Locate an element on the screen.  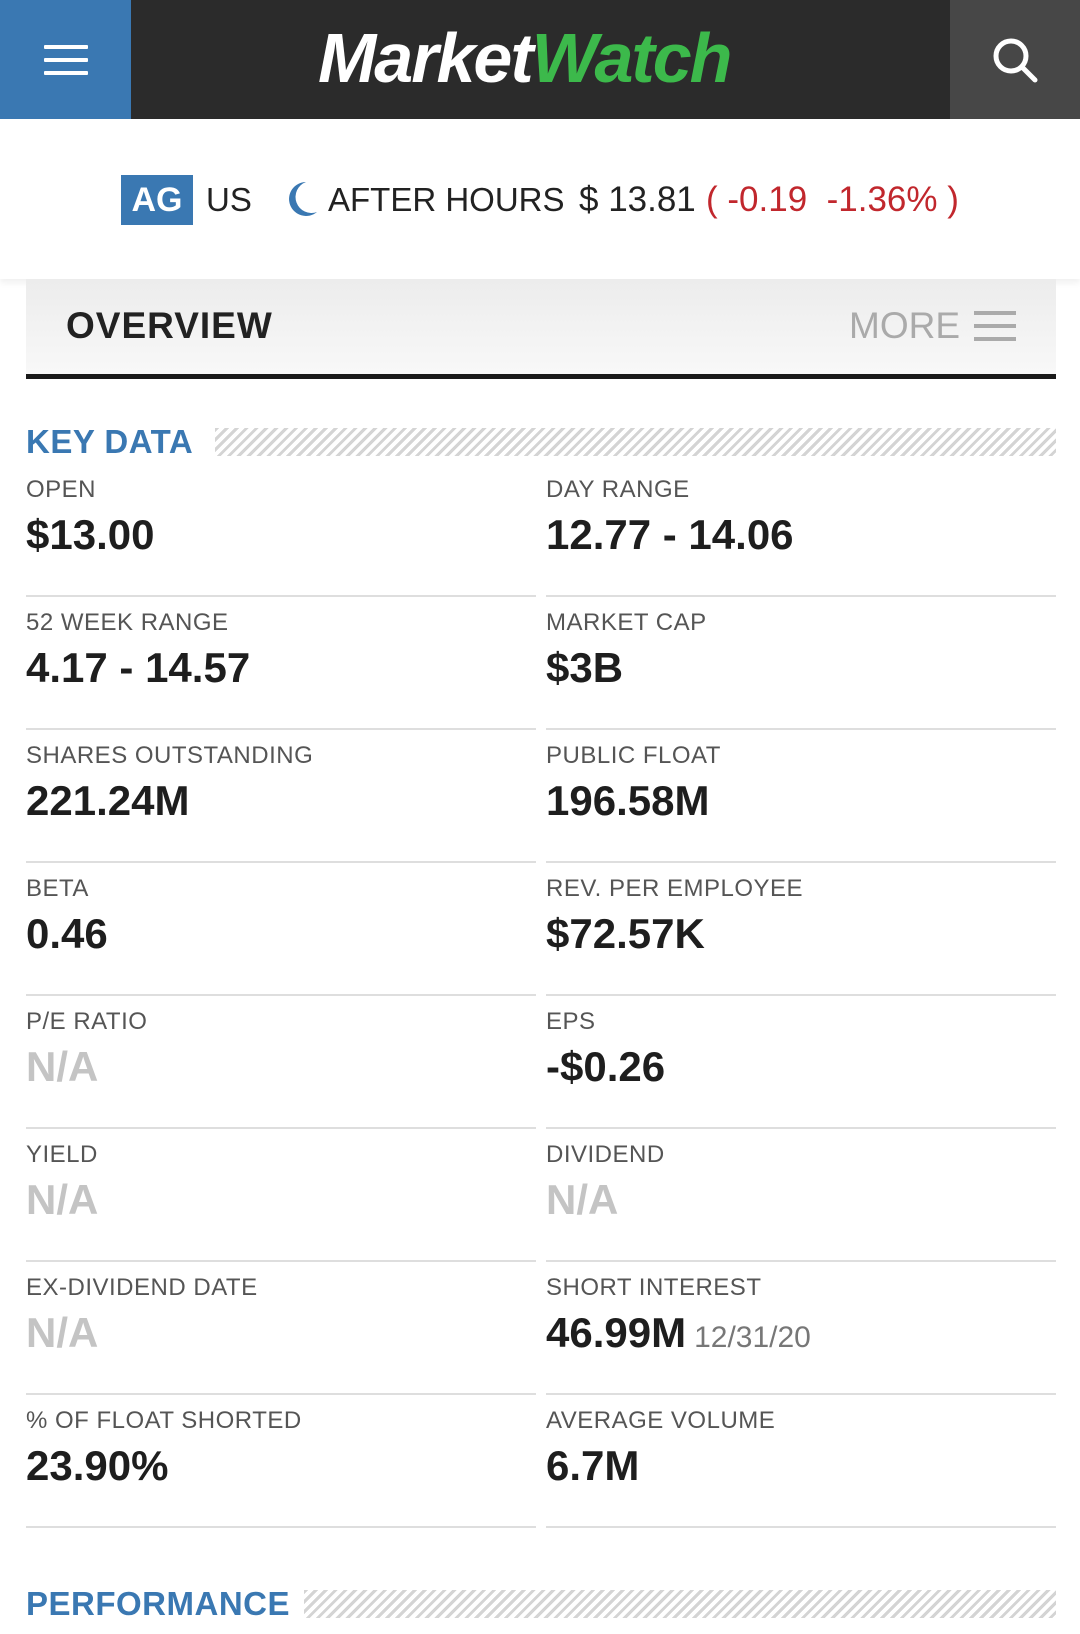
section-header-performance: PERFORMANCE is located at coordinates (541, 1604).